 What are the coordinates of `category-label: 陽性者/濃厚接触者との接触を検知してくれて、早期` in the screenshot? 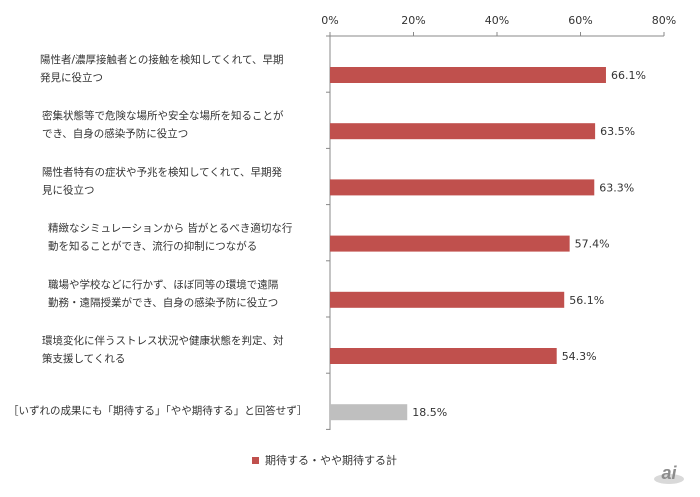 It's located at (161, 59).